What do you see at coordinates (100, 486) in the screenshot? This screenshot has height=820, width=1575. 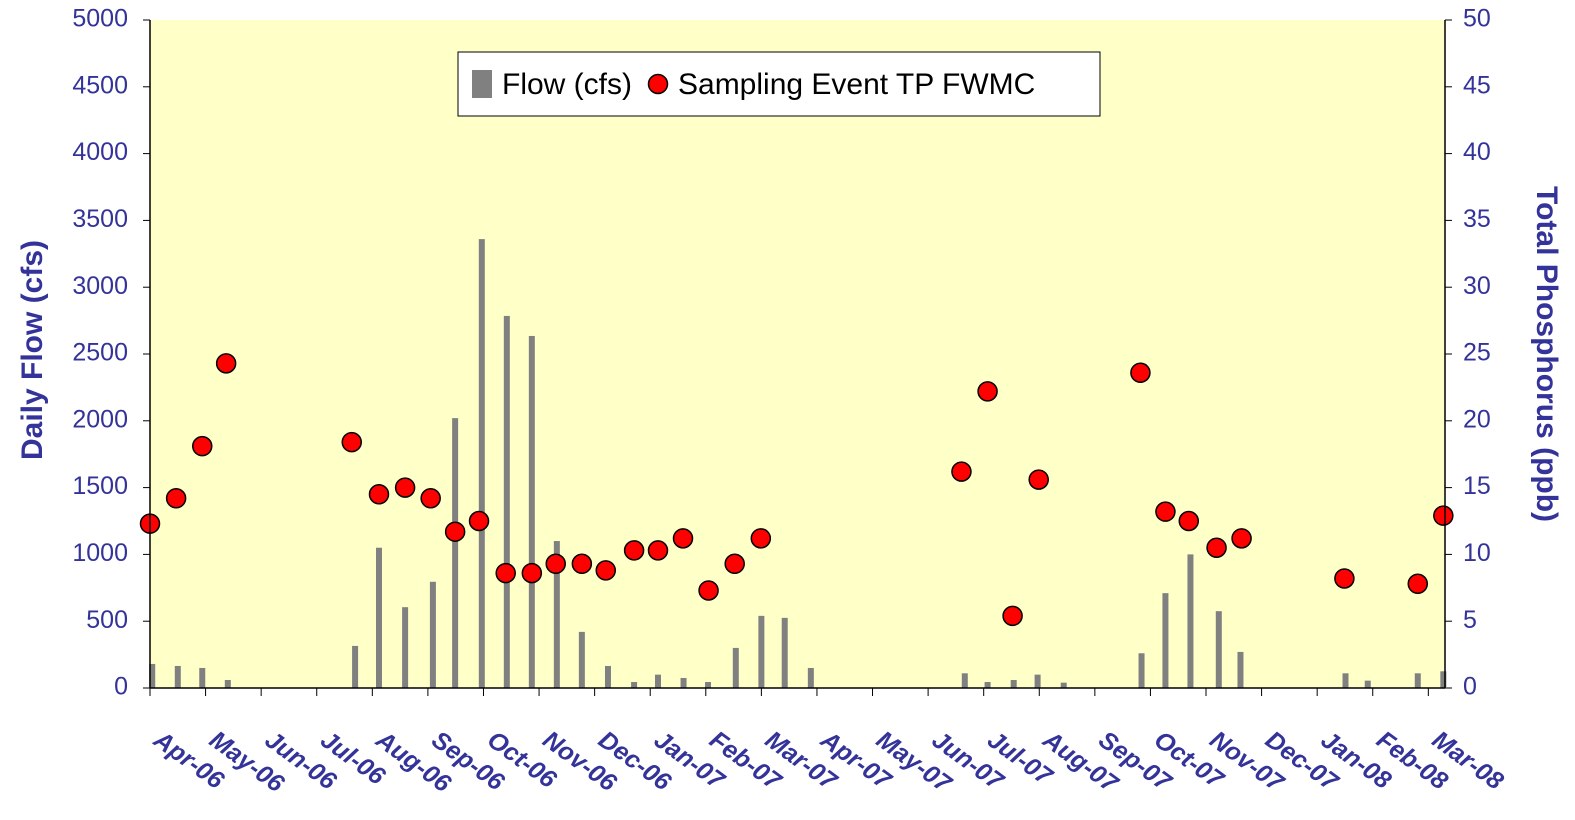 I see `y-tick-label: 1500` at bounding box center [100, 486].